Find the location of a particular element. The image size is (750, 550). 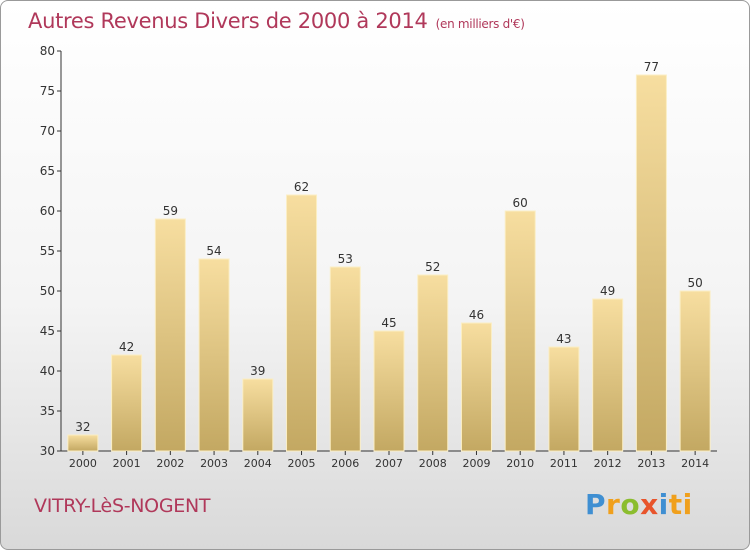

x-tick-label: 2002 is located at coordinates (170, 463).